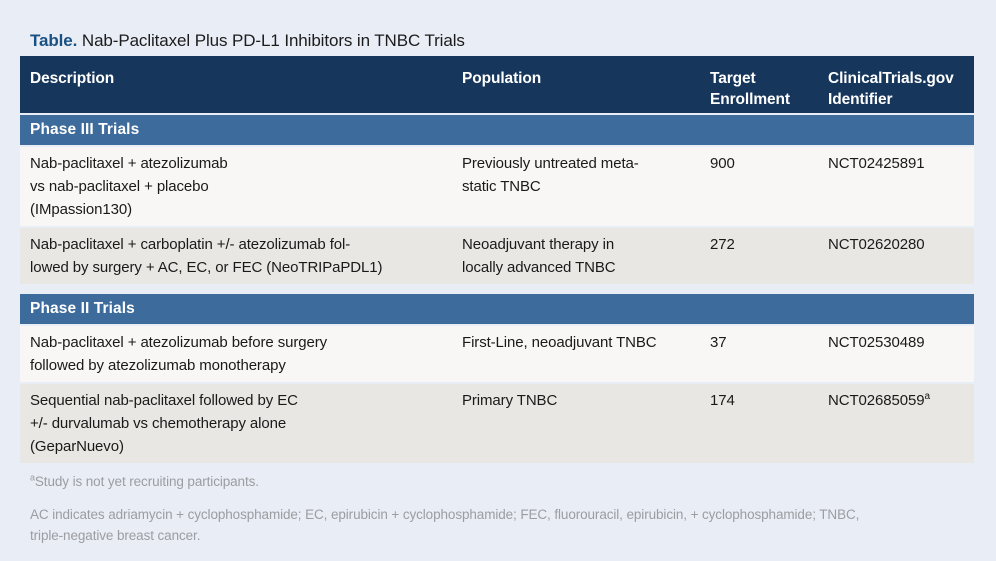  What do you see at coordinates (32, 477) in the screenshot?
I see `footnote-marker: a` at bounding box center [32, 477].